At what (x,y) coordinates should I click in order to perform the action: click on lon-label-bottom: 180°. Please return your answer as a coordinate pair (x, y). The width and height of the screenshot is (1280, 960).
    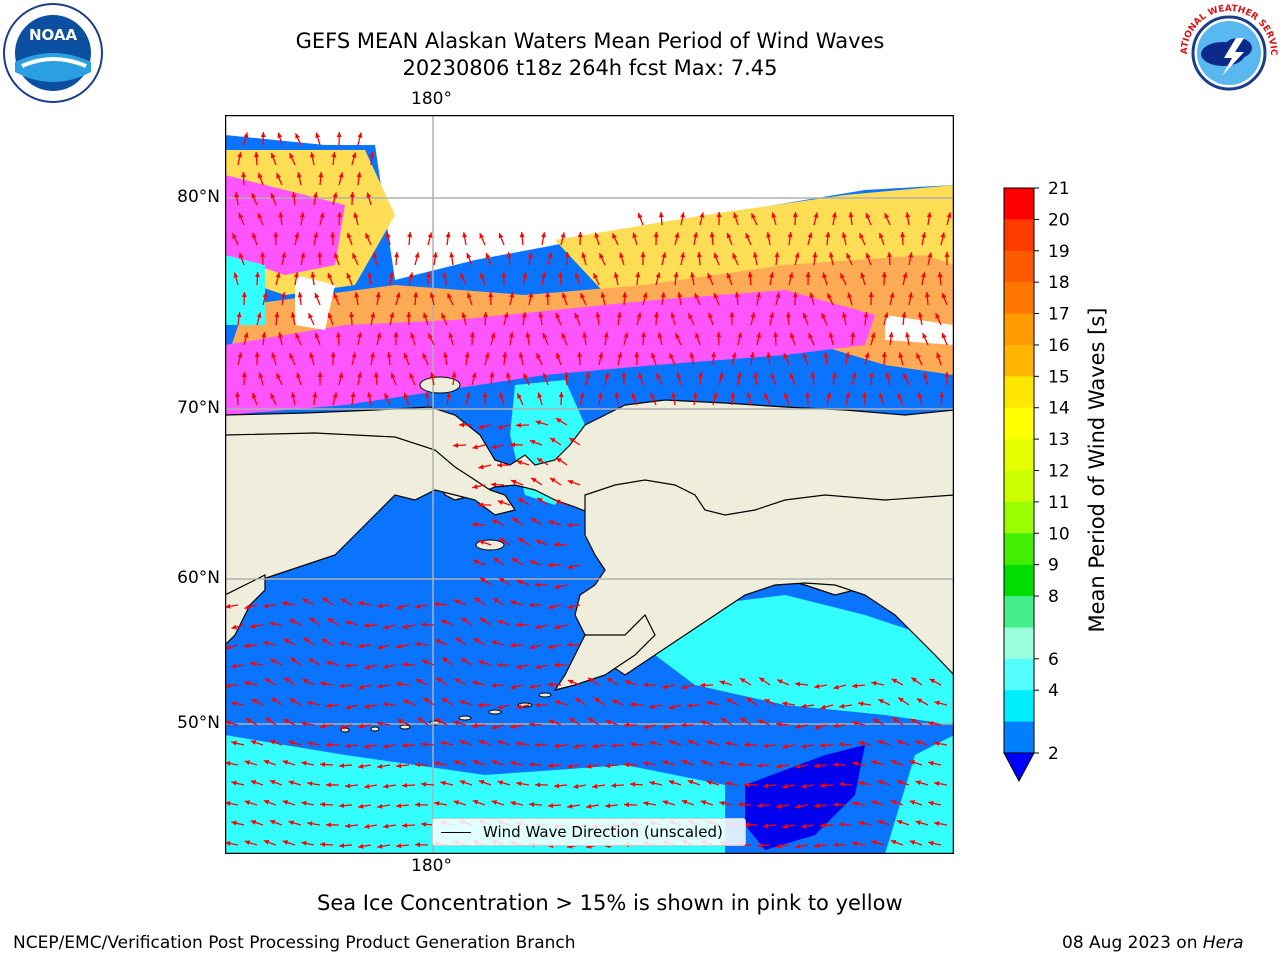
    Looking at the image, I should click on (431, 866).